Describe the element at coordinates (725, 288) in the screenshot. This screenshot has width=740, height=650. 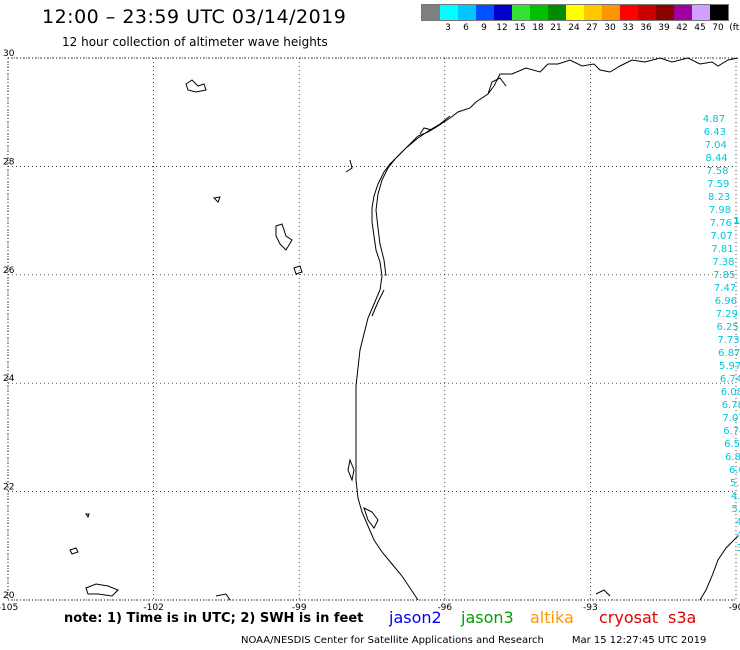
I see `track-value: 7.47` at that location.